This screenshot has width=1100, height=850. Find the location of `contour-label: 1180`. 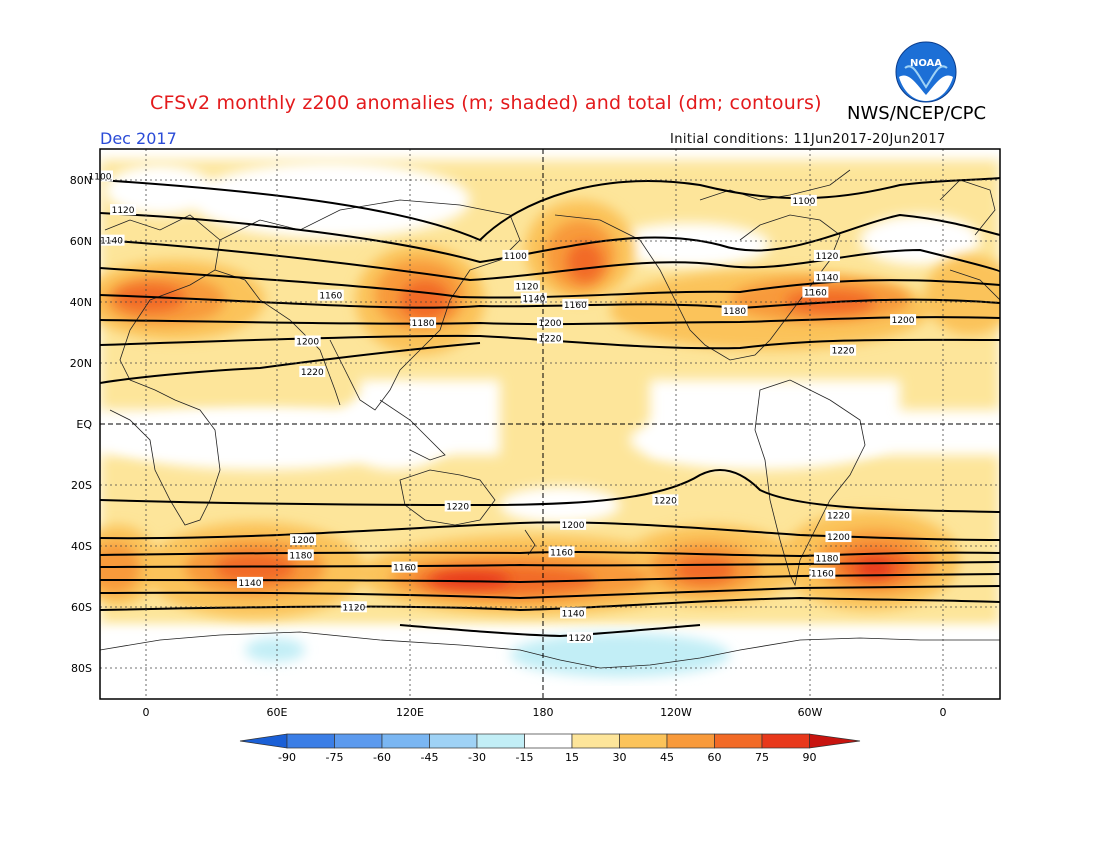

contour-label: 1180 is located at coordinates (734, 310).